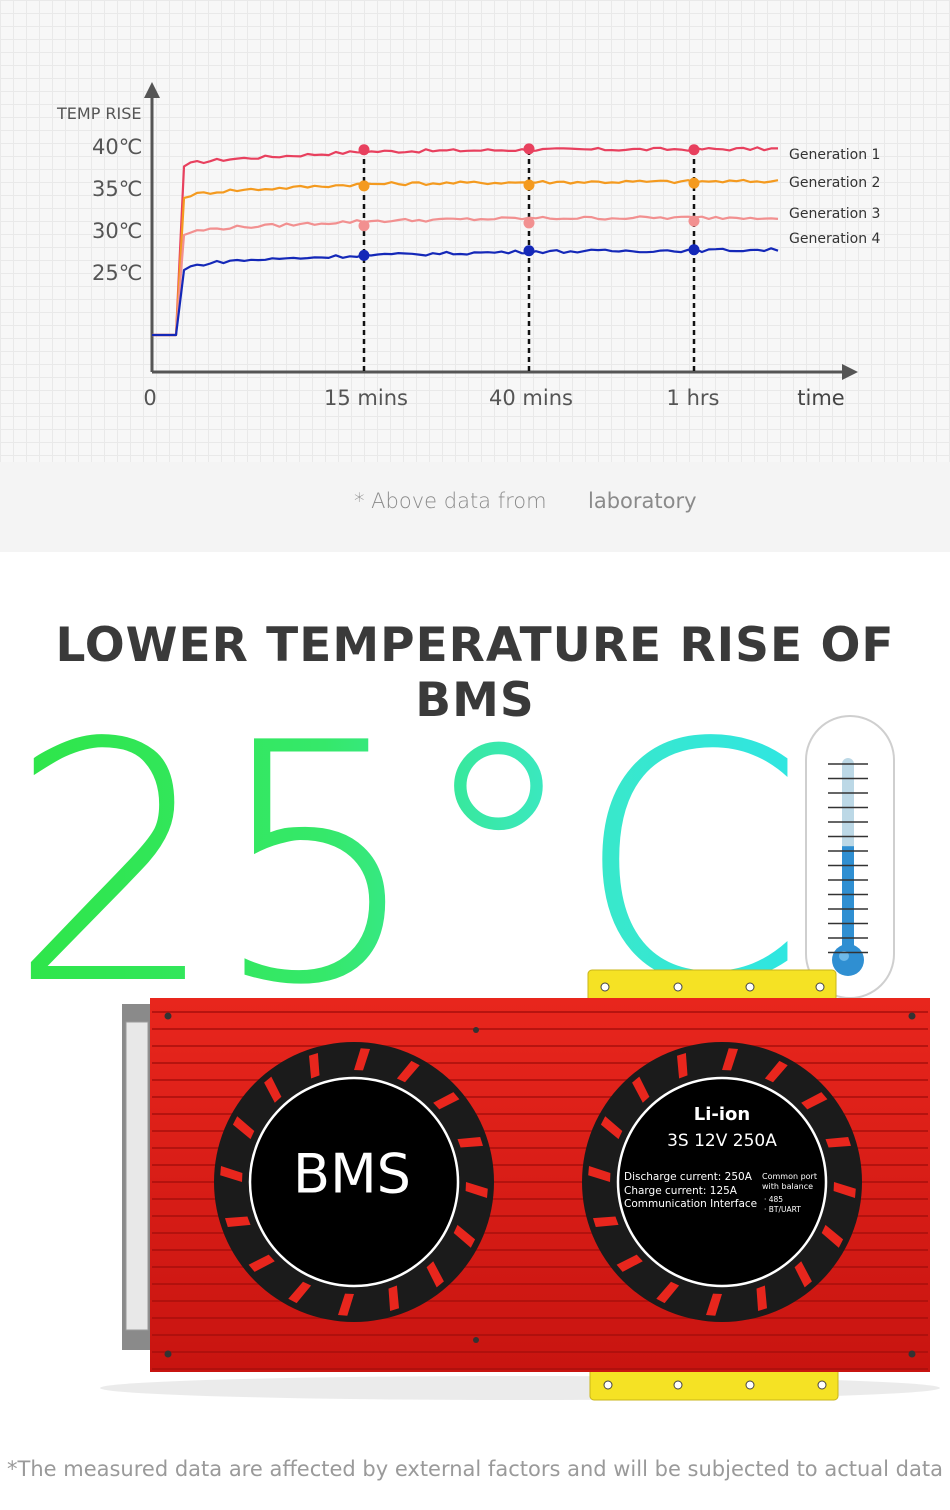 This screenshot has width=950, height=1510. Describe the element at coordinates (688, 1177) in the screenshot. I see `spec-line-1: Discharge current: 250A` at that location.